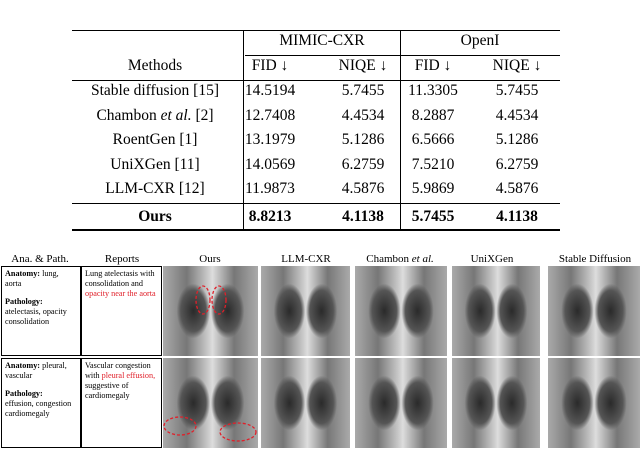  What do you see at coordinates (202, 115) in the screenshot?
I see `text-segment: [2]` at bounding box center [202, 115].